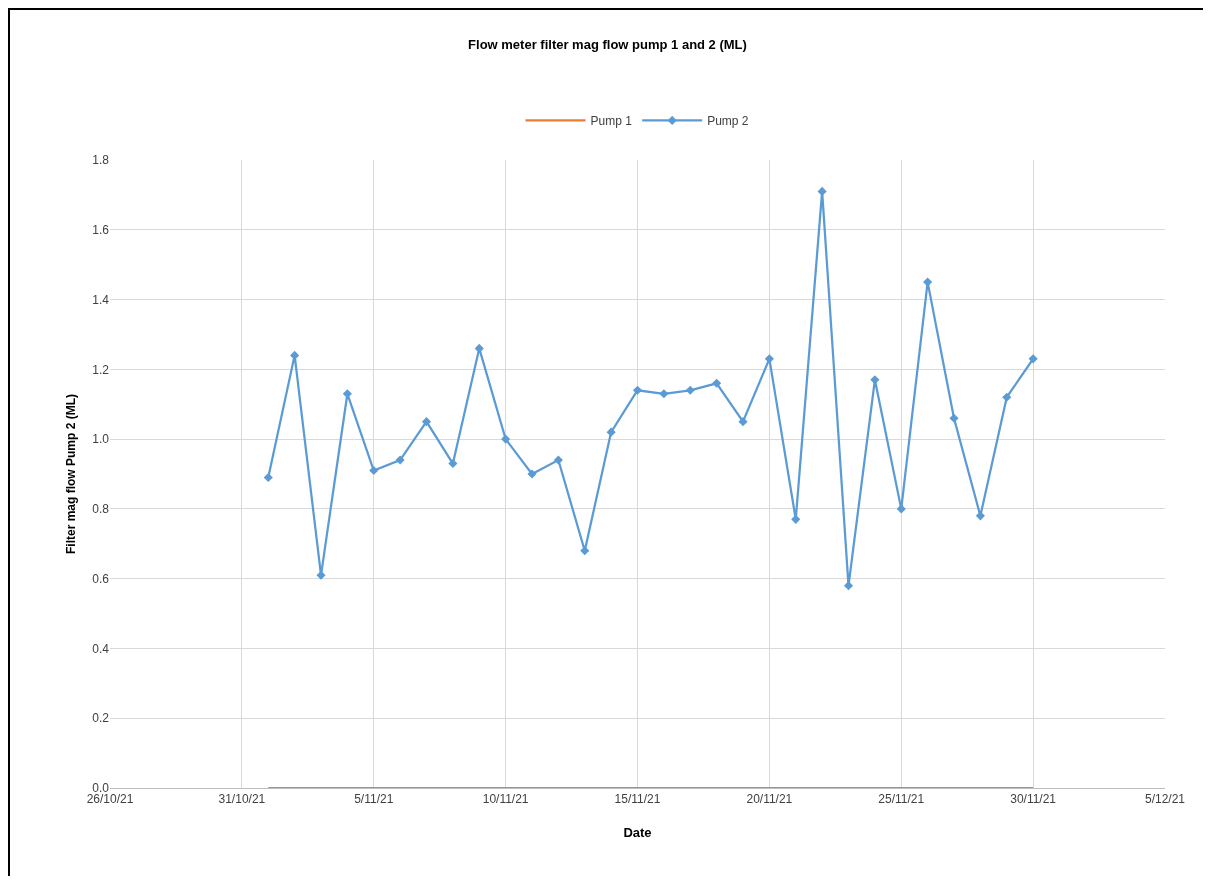  I want to click on x-tick-label: 25/11/21, so click(901, 799).